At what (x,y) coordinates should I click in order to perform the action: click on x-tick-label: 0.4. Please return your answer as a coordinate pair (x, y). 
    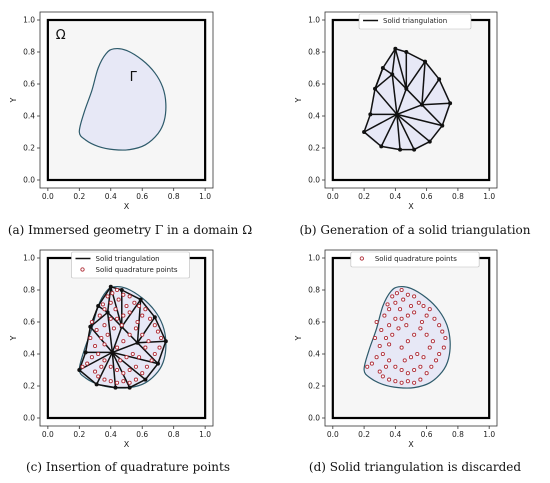
    Looking at the image, I should click on (111, 434).